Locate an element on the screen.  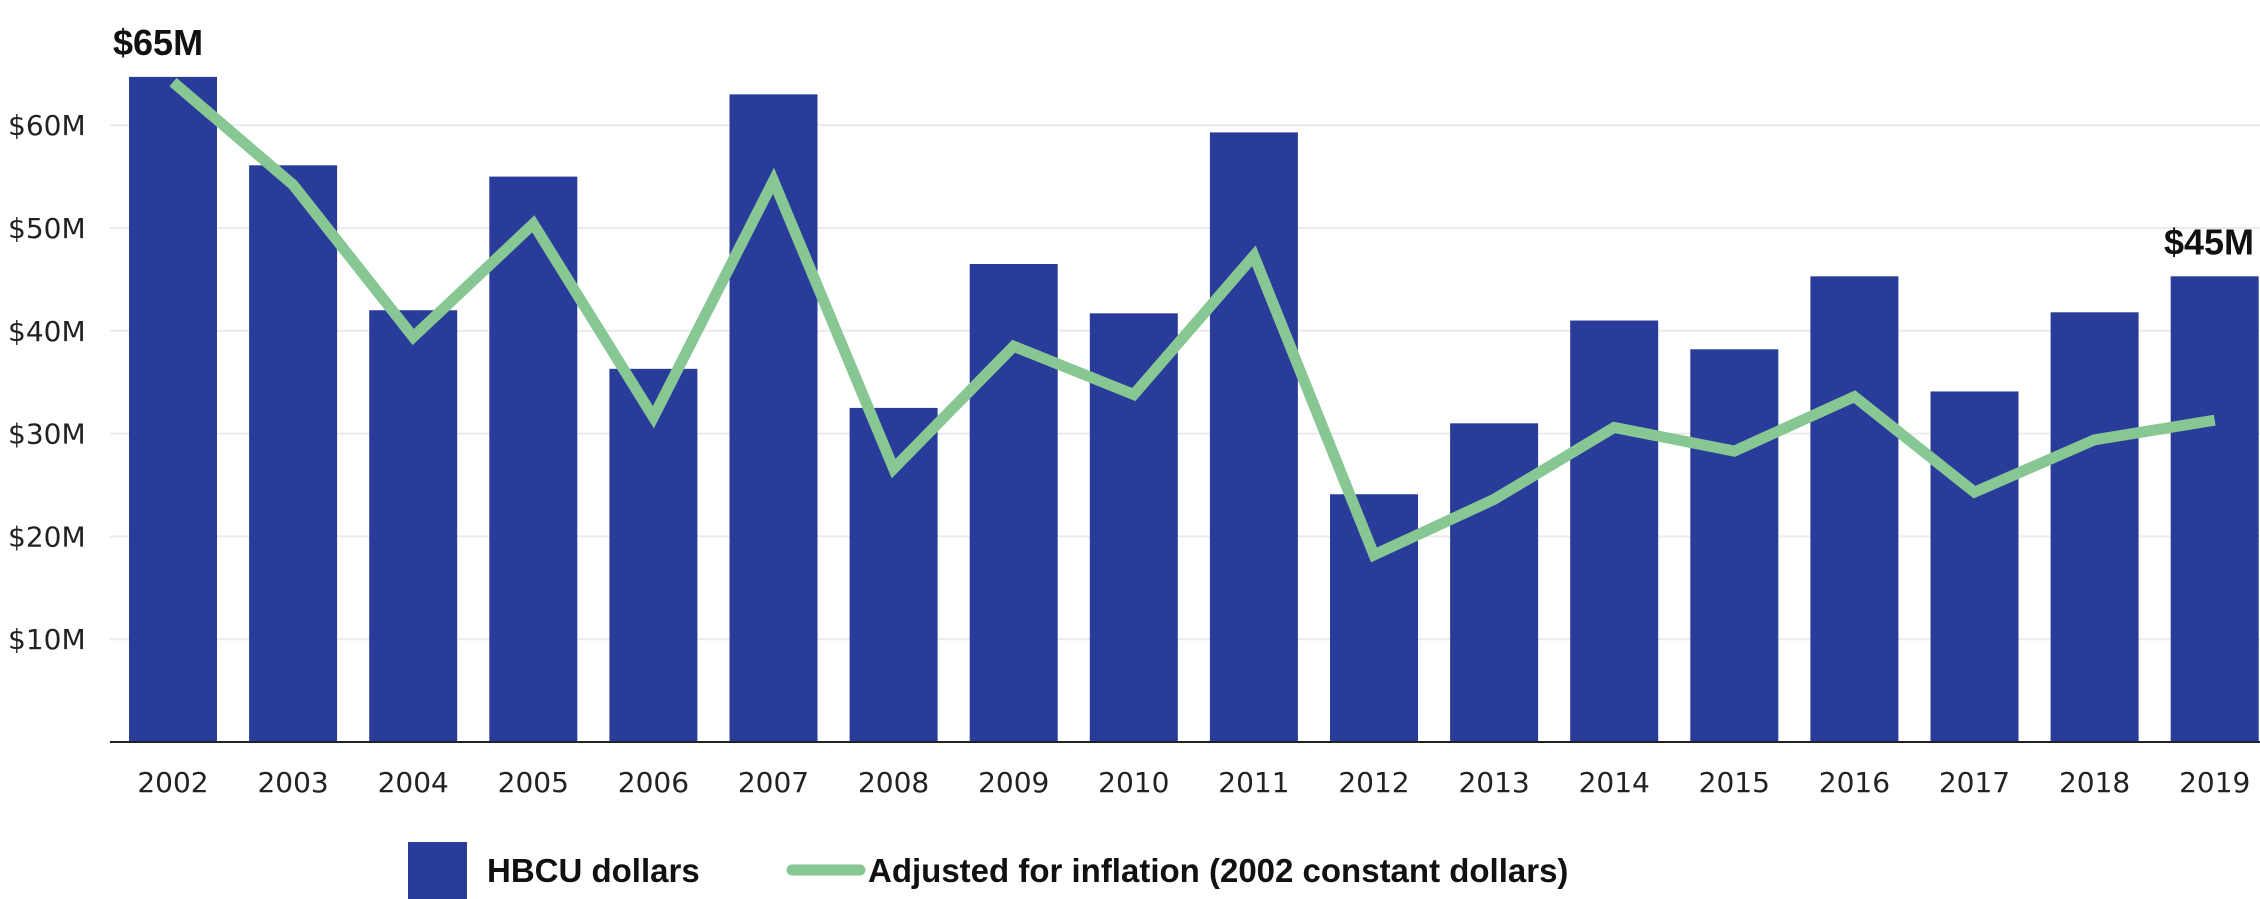
x-tick-label: 2004 is located at coordinates (413, 782).